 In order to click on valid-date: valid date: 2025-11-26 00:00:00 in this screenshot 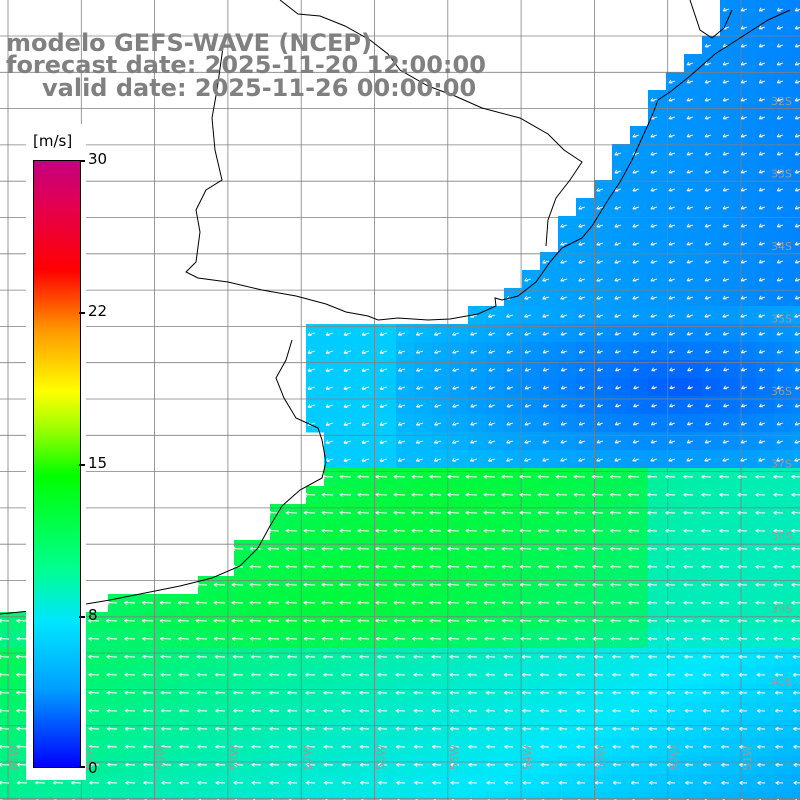, I will do `click(259, 88)`.